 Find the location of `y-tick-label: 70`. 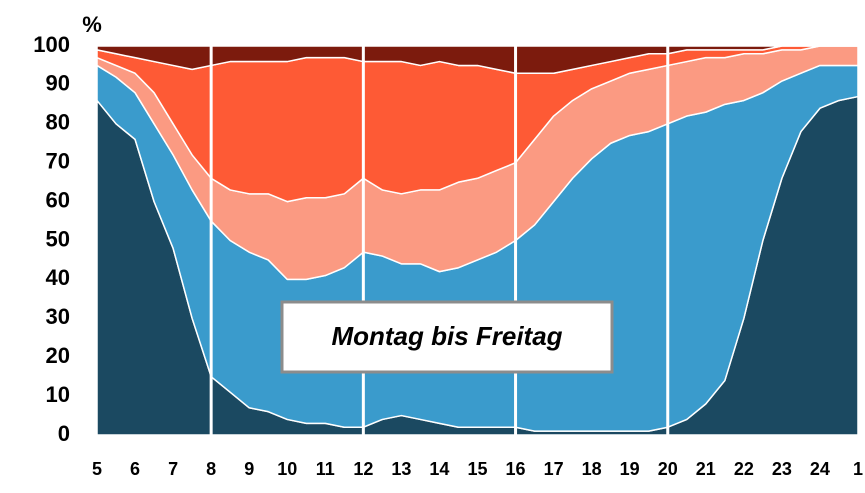

y-tick-label: 70 is located at coordinates (58, 161).